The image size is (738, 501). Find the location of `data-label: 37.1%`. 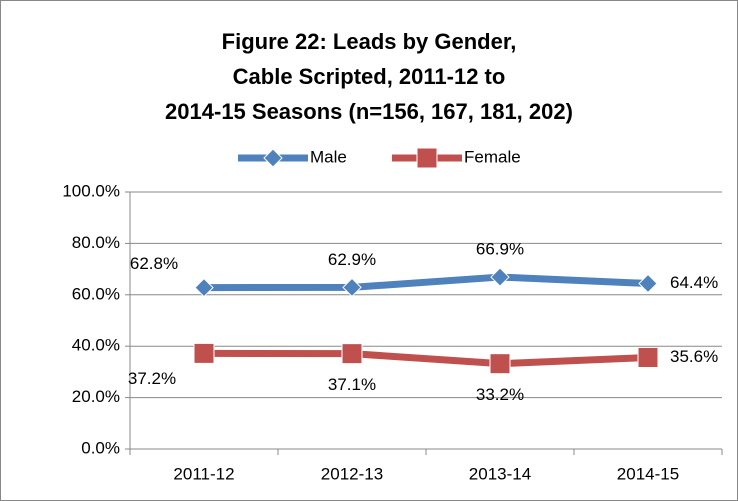

data-label: 37.1% is located at coordinates (352, 384).